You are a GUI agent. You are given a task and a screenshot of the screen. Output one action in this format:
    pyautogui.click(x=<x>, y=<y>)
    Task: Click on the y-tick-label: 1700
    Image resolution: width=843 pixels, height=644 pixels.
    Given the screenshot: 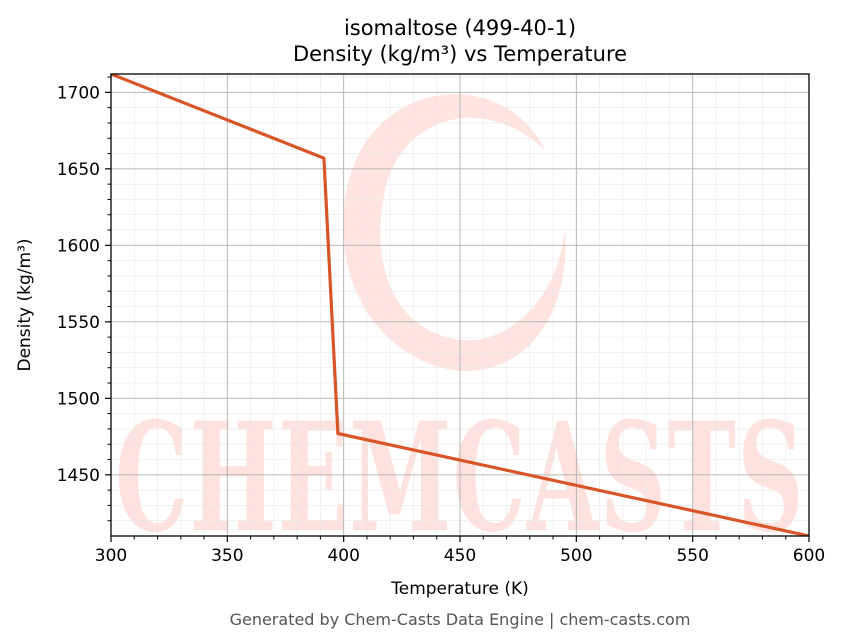 What is the action you would take?
    pyautogui.click(x=78, y=93)
    